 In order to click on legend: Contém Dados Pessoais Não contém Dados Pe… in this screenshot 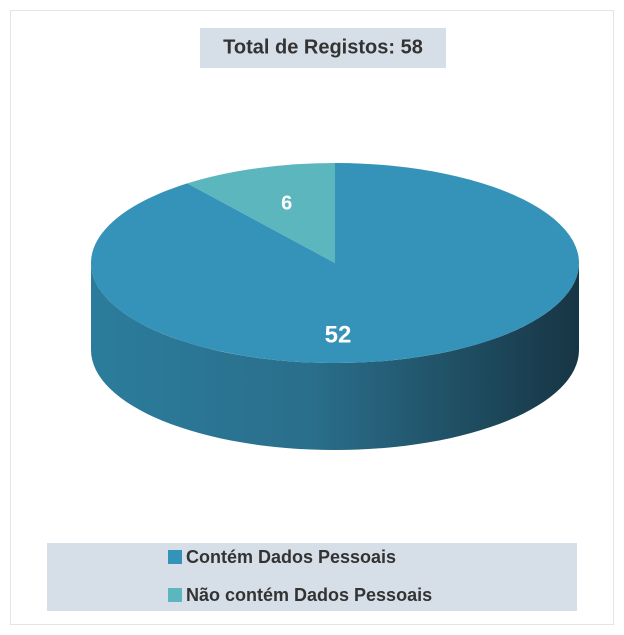, I will do `click(300, 576)`.